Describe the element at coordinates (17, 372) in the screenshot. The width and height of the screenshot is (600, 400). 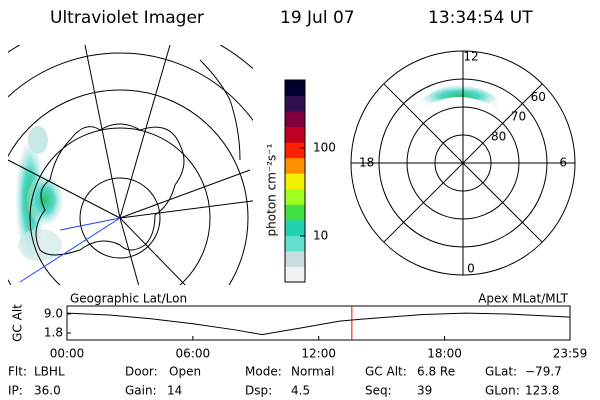
I see `info-label: Flt:` at that location.